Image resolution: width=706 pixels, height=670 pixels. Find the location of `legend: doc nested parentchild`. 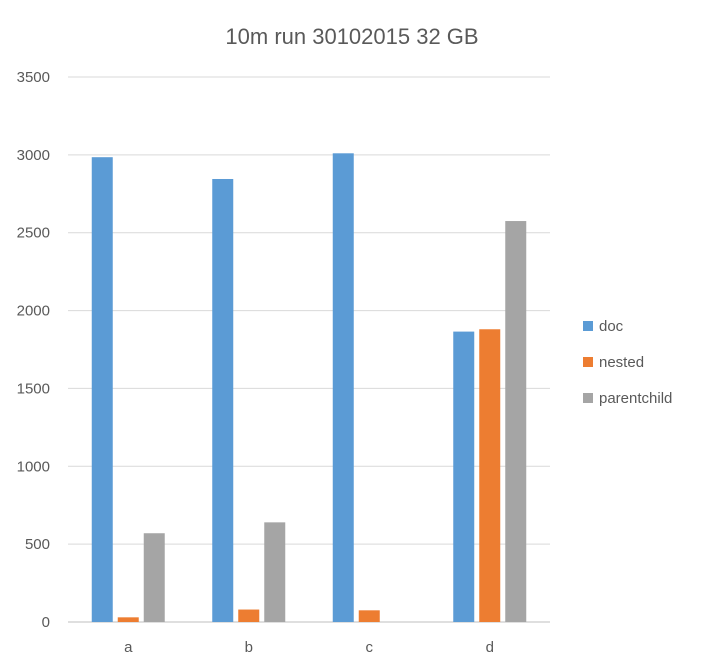

legend: doc nested parentchild is located at coordinates (627, 362).